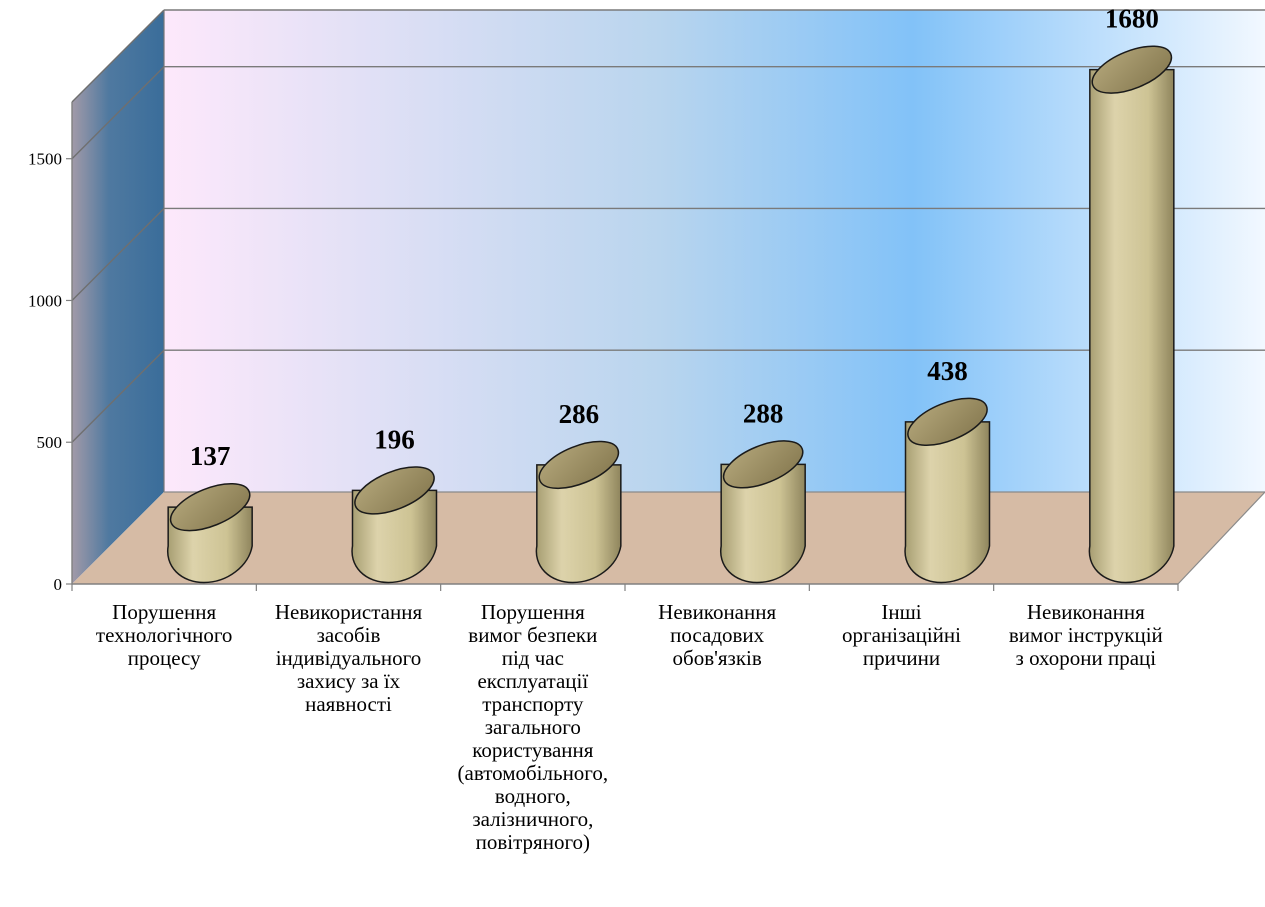 The image size is (1265, 907). What do you see at coordinates (763, 413) in the screenshot?
I see `data-label: 288` at bounding box center [763, 413].